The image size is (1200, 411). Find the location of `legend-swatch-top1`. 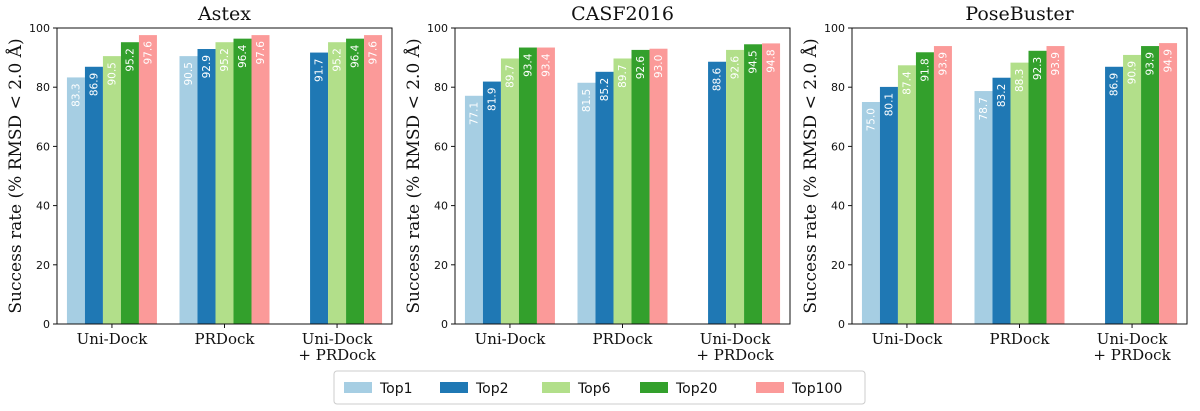

legend-swatch-top1 is located at coordinates (358, 387).